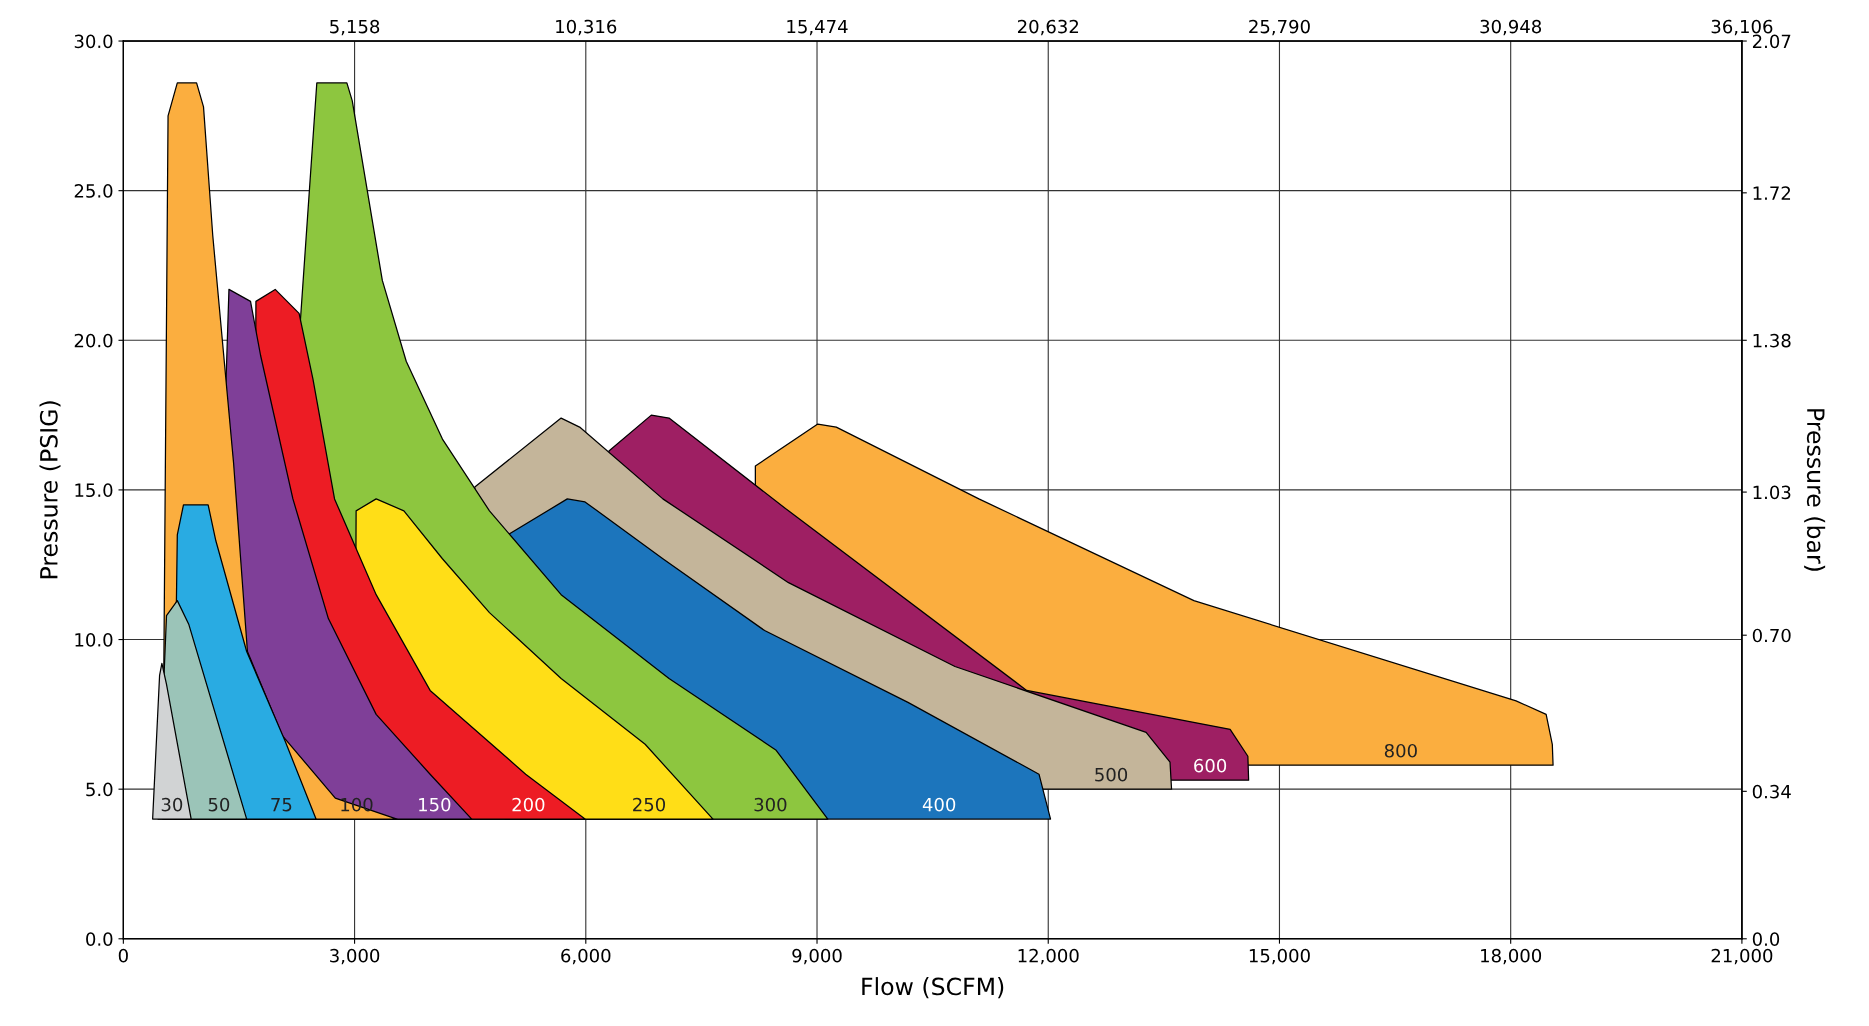 The height and width of the screenshot is (1026, 1869). I want to click on y-tick-label: 25.0, so click(93, 191).